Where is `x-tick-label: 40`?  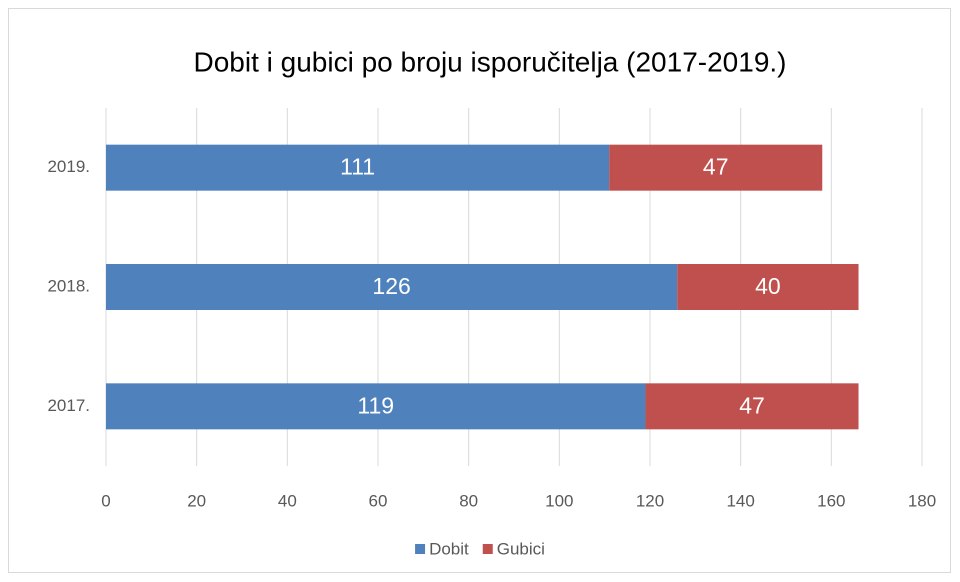
x-tick-label: 40 is located at coordinates (287, 500).